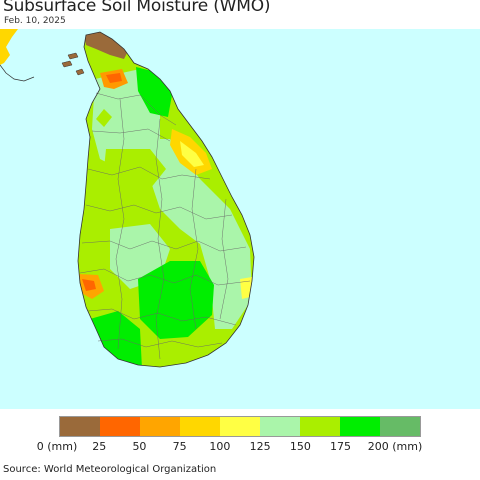 Image resolution: width=480 pixels, height=480 pixels. I want to click on legend-label: 75, so click(179, 446).